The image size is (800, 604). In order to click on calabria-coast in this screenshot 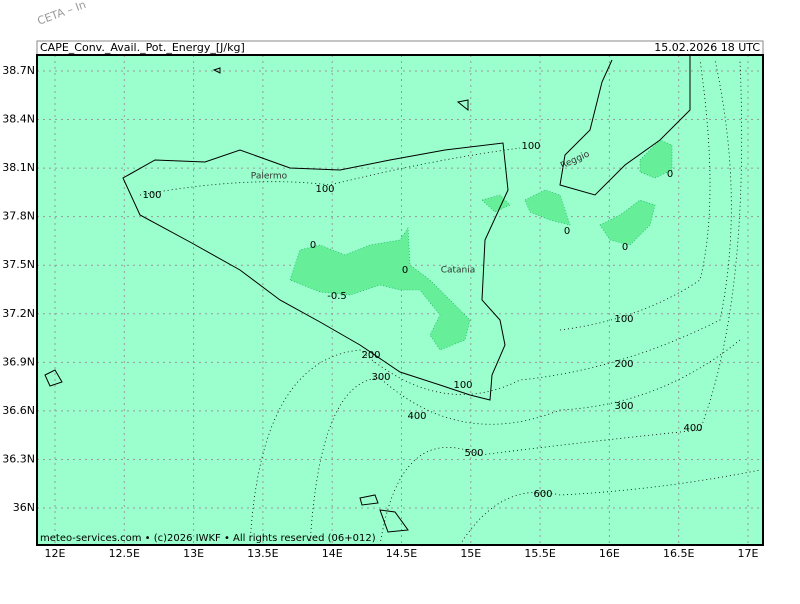, I will do `click(625, 125)`.